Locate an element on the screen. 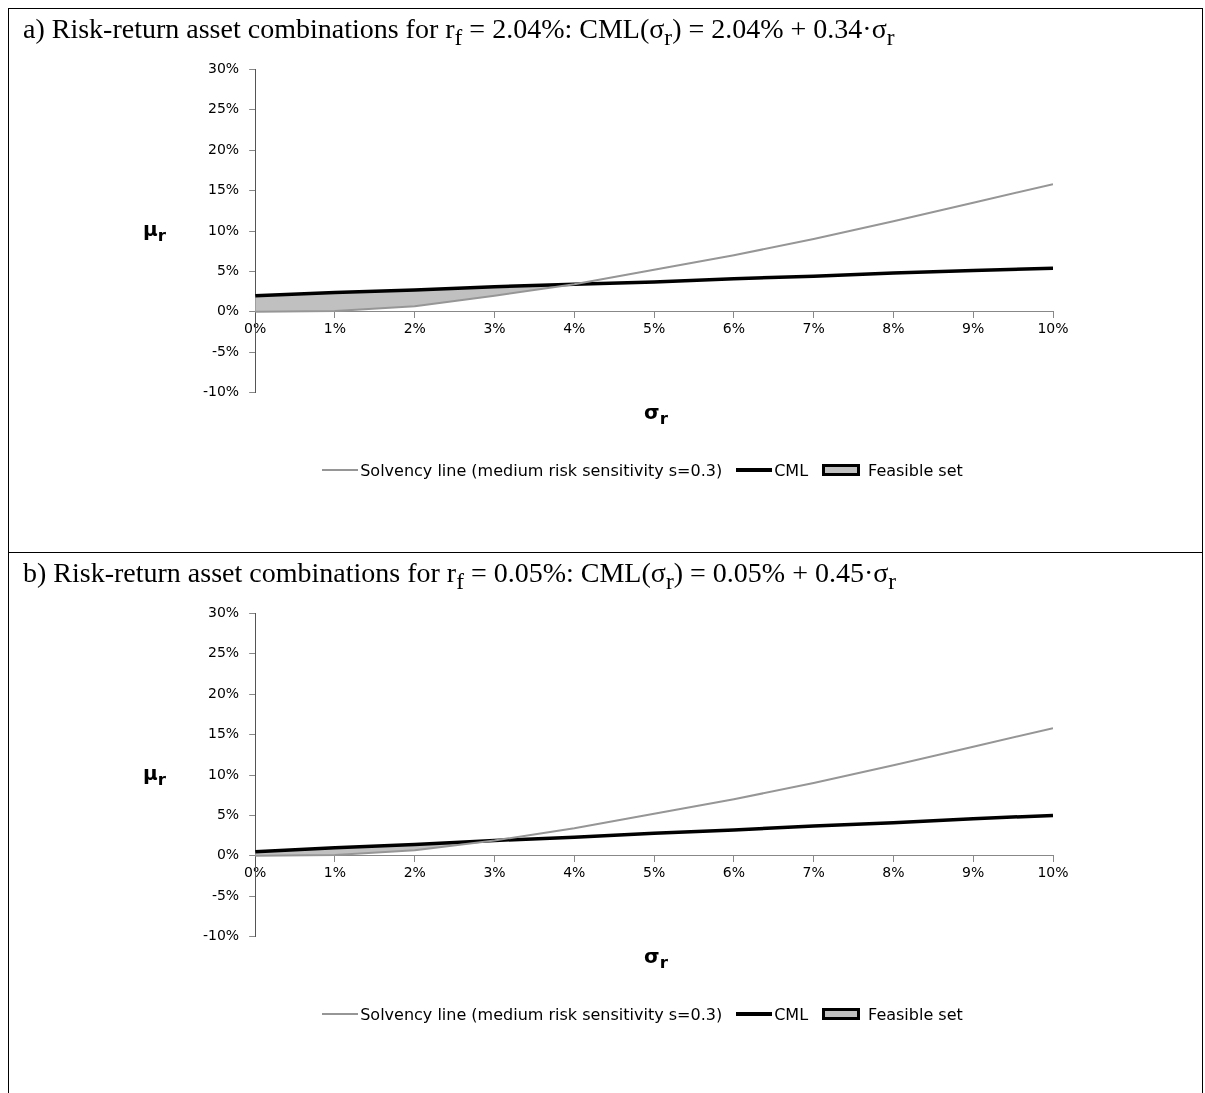  chart-title: a) Risk-return asset combinations for r$_{f}$ = 2.04%: CML(σ$_{r}$) = 2.04% + 0.34·σ$_{r}$ is located at coordinates (459, 31).